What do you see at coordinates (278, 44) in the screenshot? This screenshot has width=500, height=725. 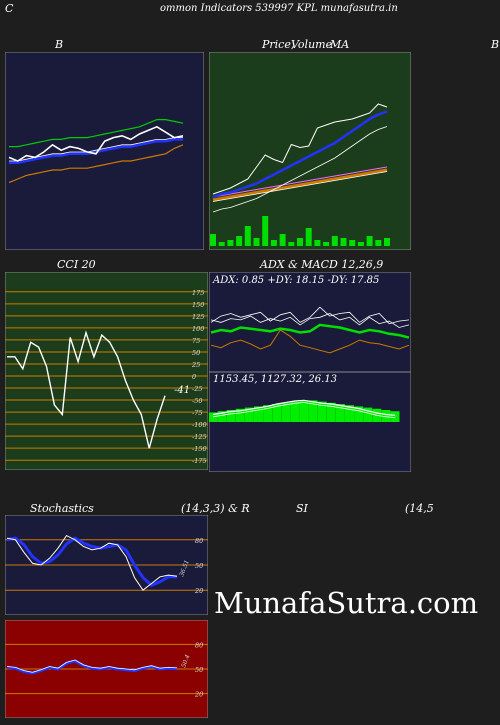 I see `price-label-a: Price,` at bounding box center [278, 44].